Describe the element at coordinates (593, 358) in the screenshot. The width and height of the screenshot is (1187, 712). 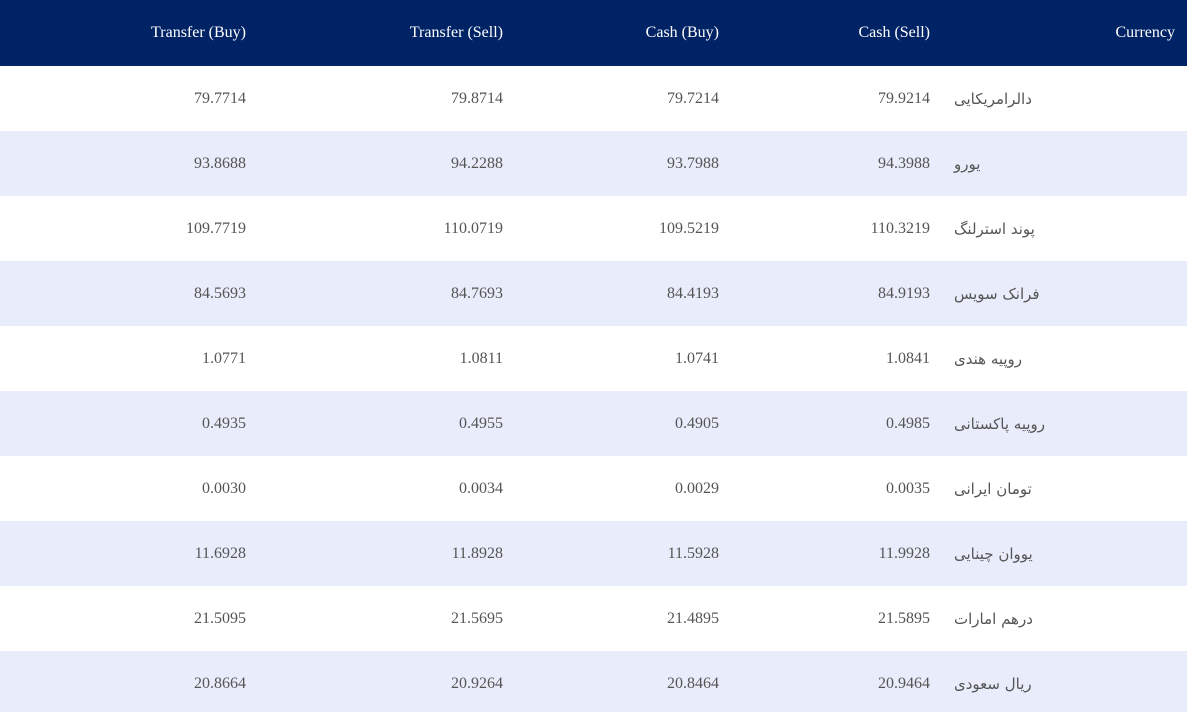
I see `table-row: 1.0771 1.0811 1.0741 1.0841 روپیه هندی` at that location.